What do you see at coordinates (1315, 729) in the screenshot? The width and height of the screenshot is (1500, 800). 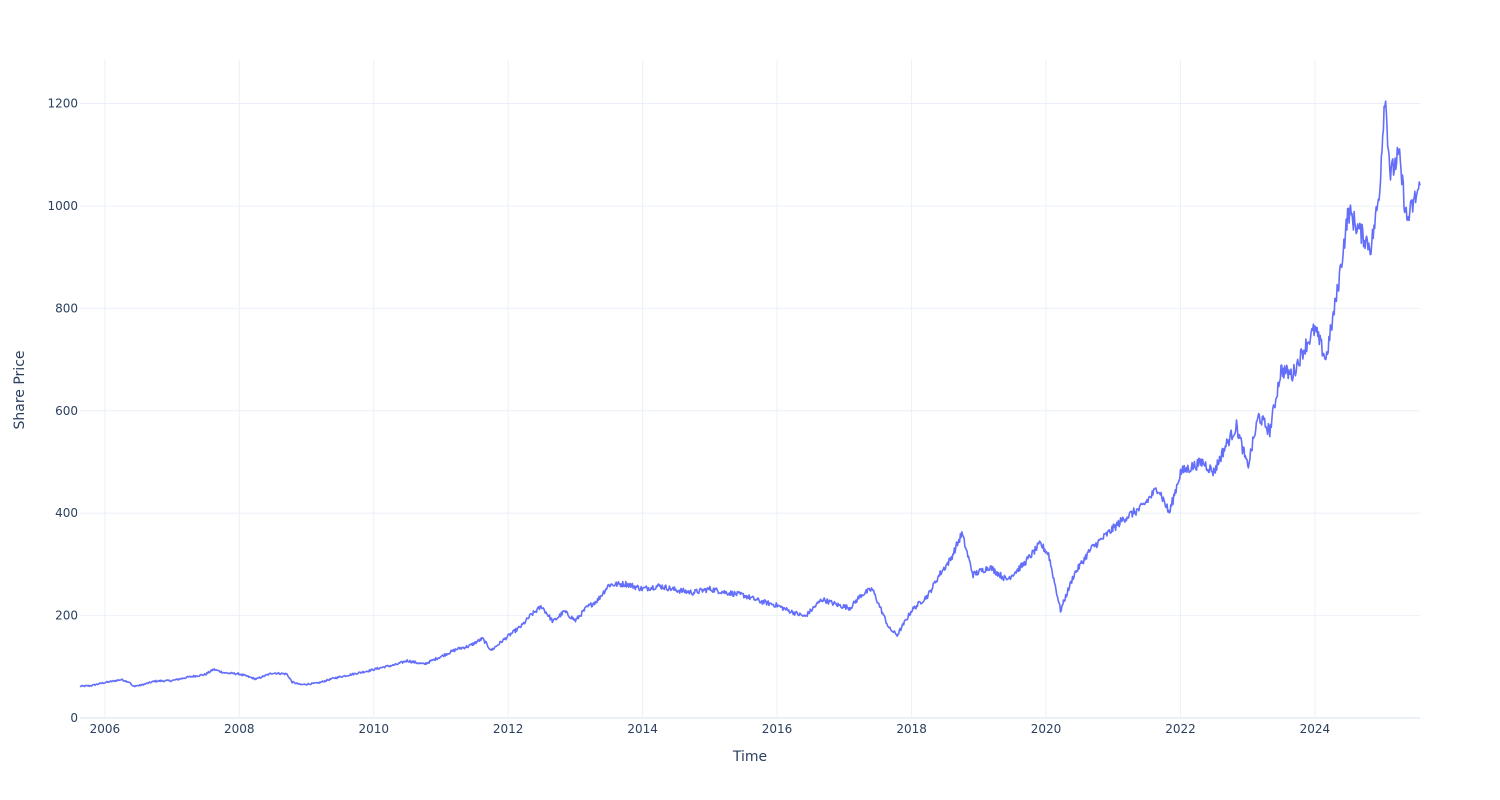 I see `x-tick-label: 2024` at bounding box center [1315, 729].